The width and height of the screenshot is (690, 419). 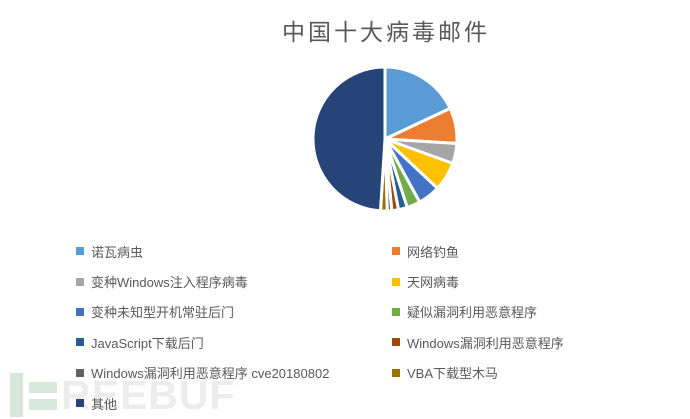 What do you see at coordinates (147, 343) in the screenshot?
I see `legend-label: JavaScript下载后门` at bounding box center [147, 343].